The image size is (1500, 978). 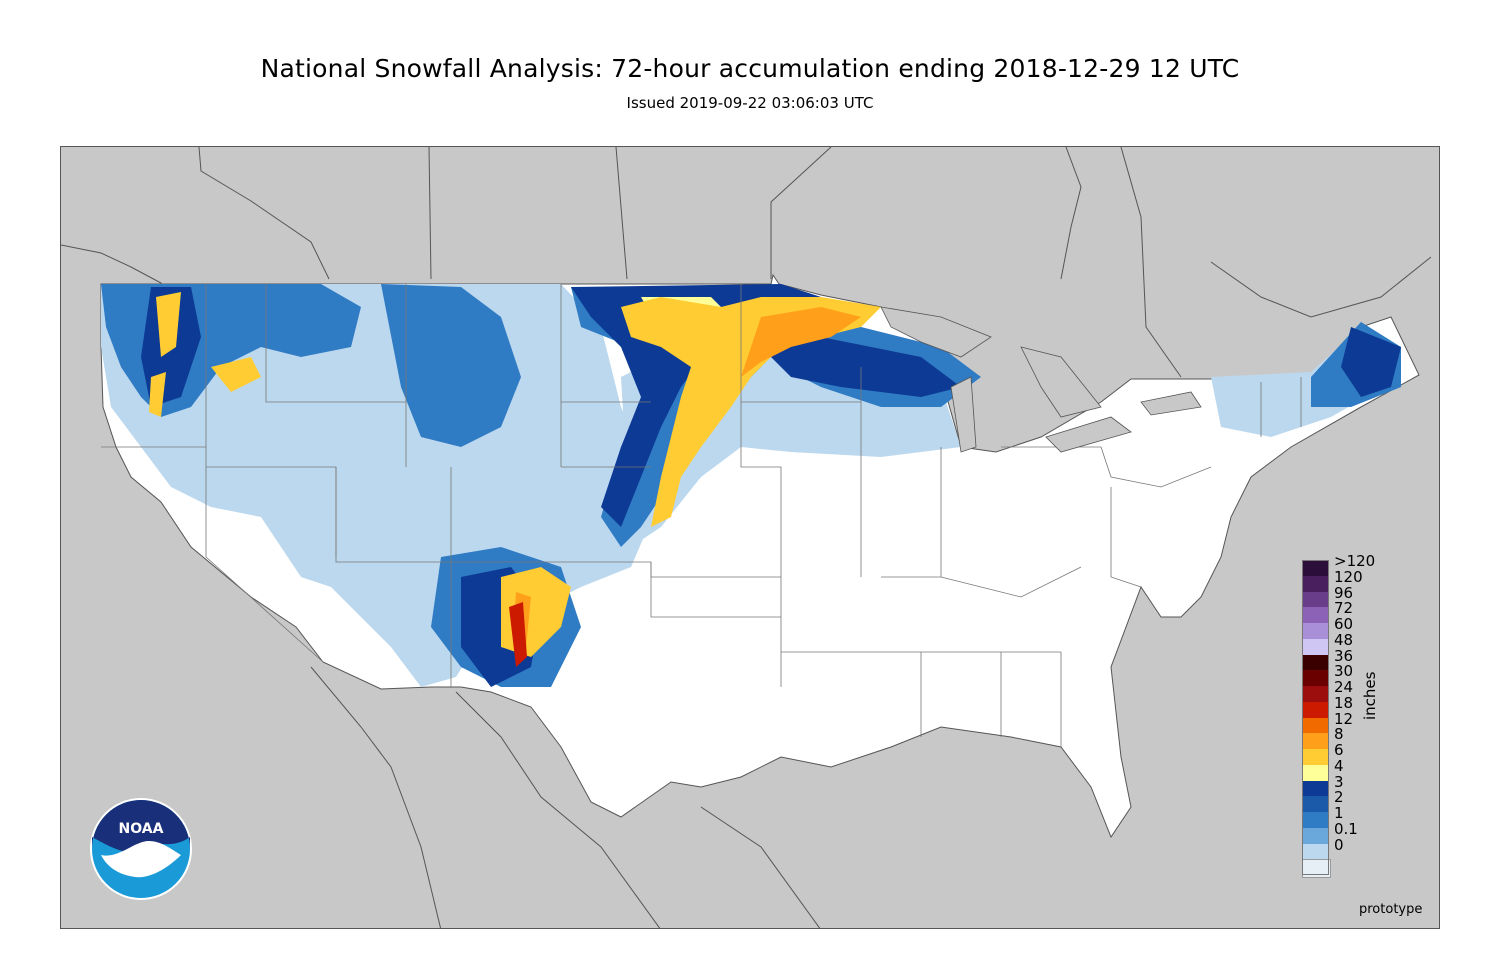 What do you see at coordinates (1344, 655) in the screenshot?
I see `legend-label: 36` at bounding box center [1344, 655].